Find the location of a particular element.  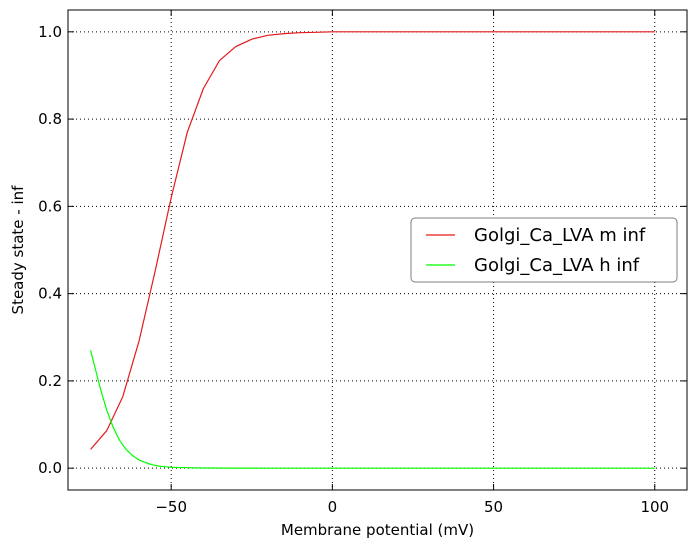

y-tick-label: 0.6 is located at coordinates (50, 206).